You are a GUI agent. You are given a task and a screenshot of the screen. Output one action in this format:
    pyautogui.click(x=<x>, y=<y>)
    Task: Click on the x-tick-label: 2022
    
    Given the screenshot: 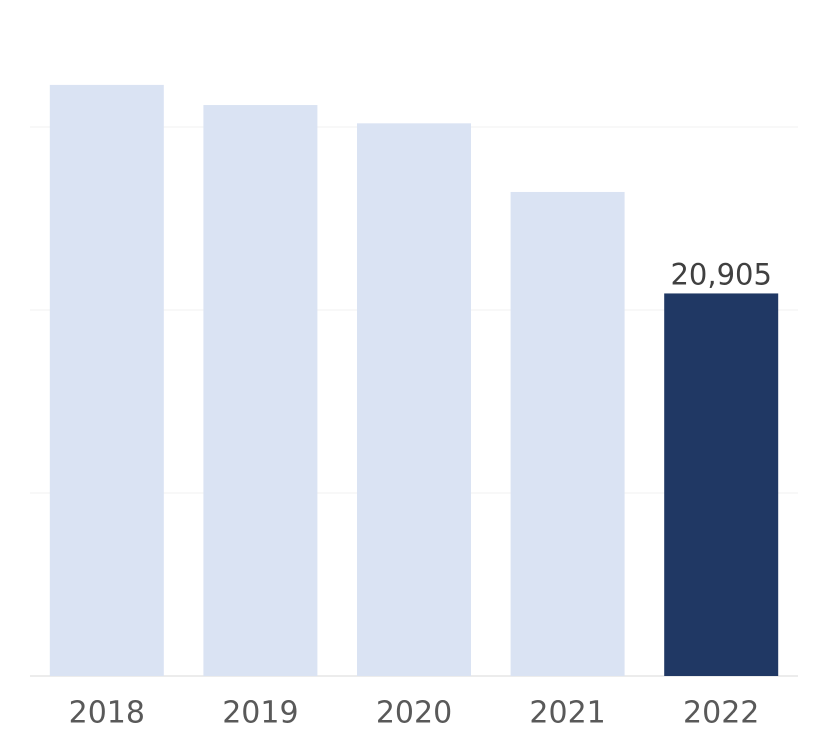 What is the action you would take?
    pyautogui.click(x=721, y=713)
    